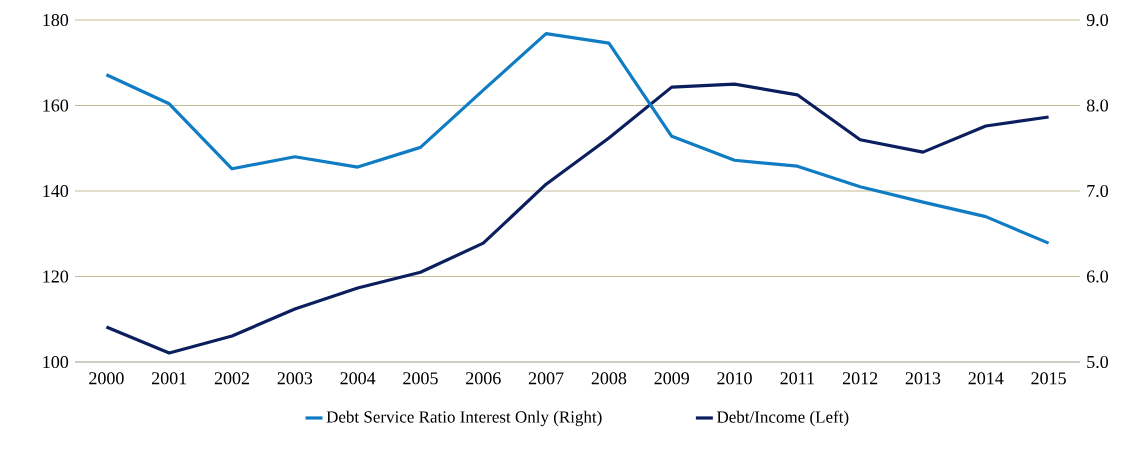  What do you see at coordinates (56, 362) in the screenshot?
I see `y-tick-label: 100` at bounding box center [56, 362].